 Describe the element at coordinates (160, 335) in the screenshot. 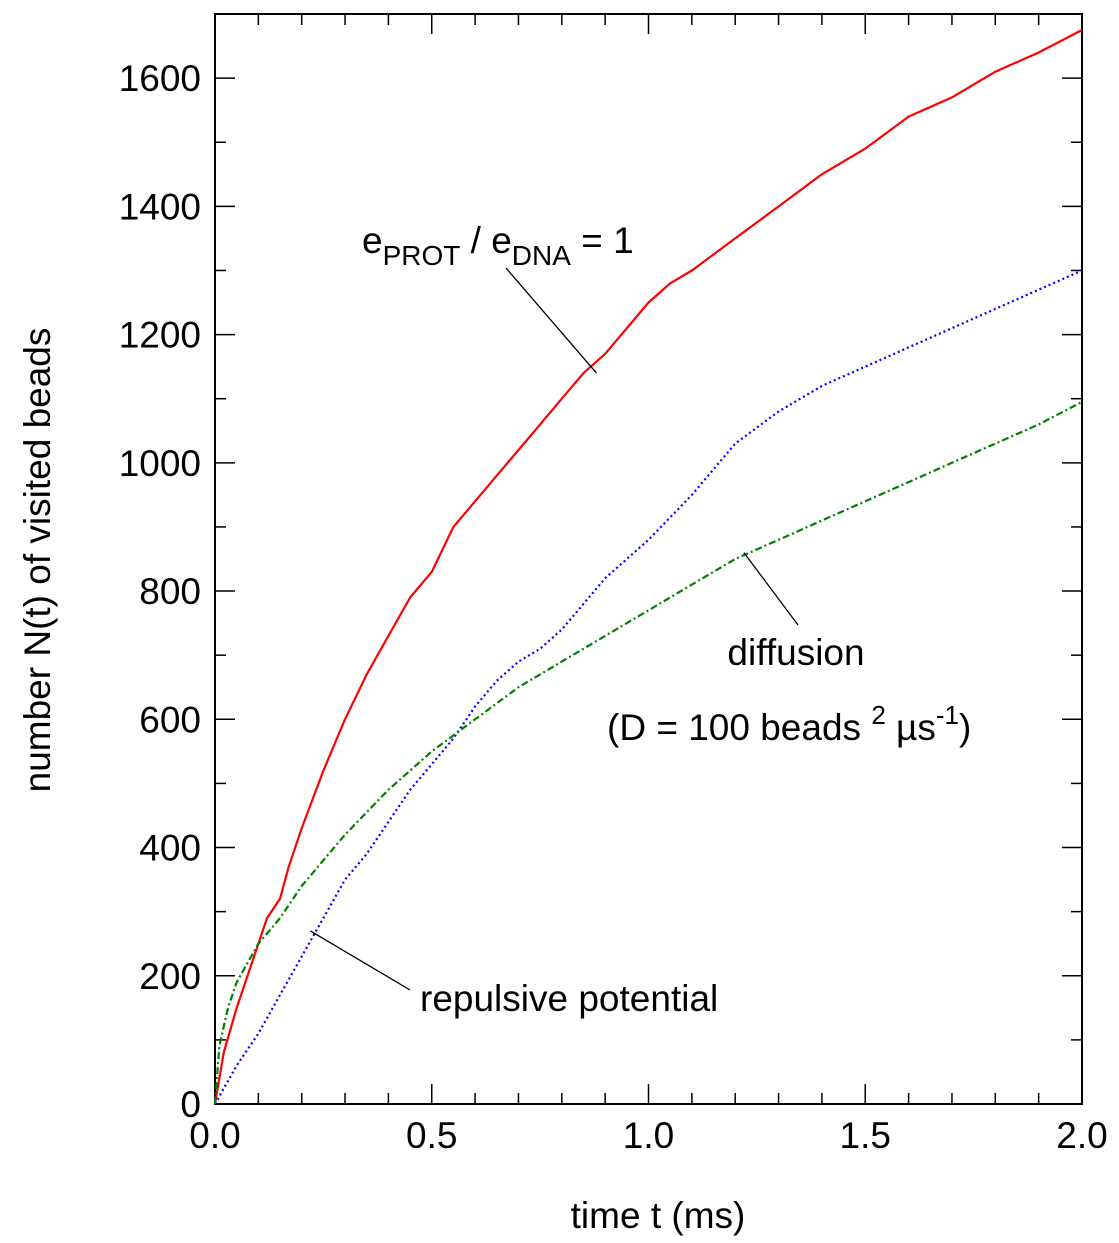

I see `y-tick-label: 1200` at that location.